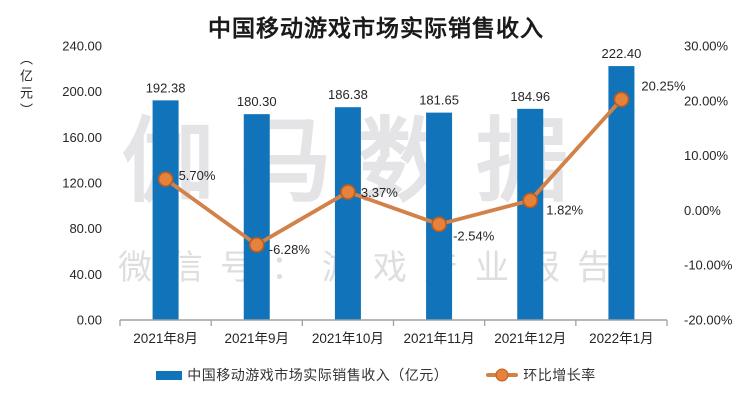 This screenshot has width=752, height=400. I want to click on x-axis-label: 2021年9月, so click(256, 338).